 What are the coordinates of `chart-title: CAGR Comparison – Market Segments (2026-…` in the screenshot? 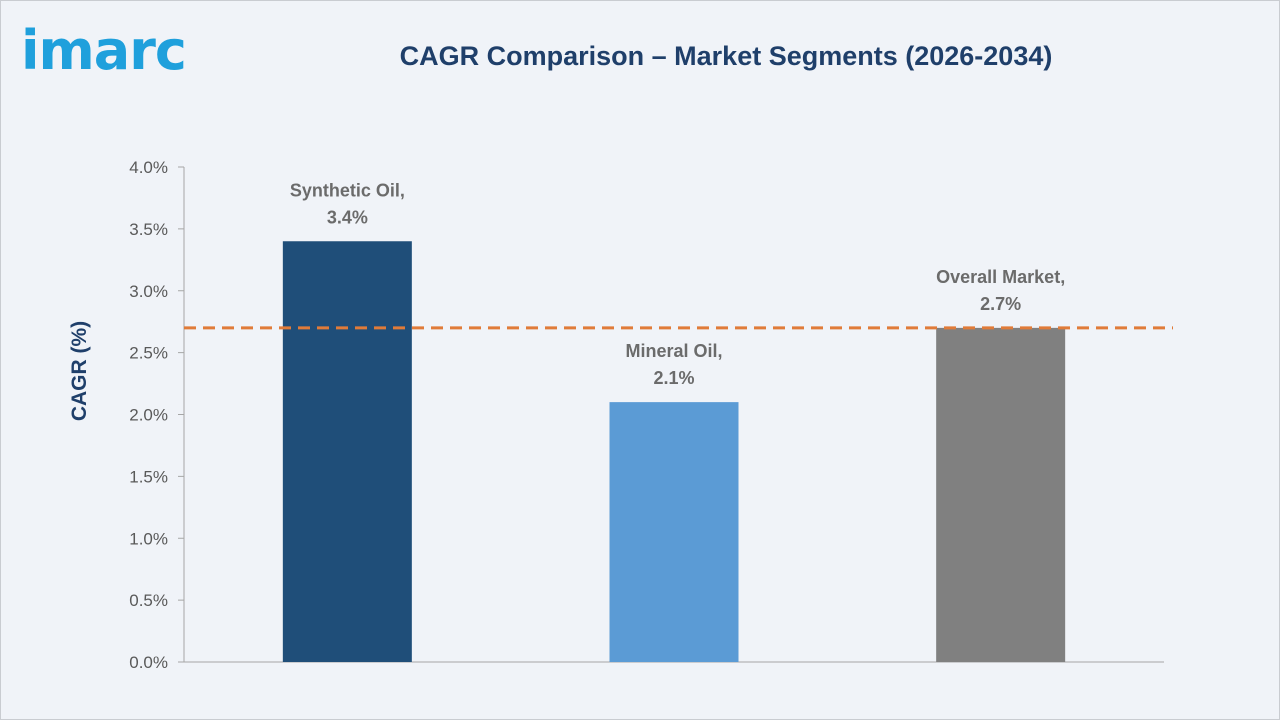 It's located at (726, 56).